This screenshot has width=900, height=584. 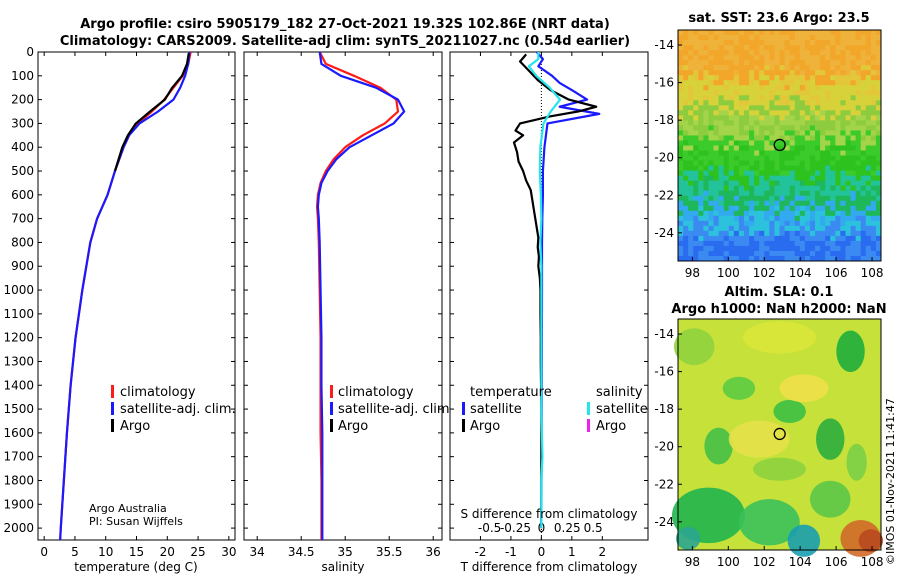 I want to click on top-x-tick-label: -0.25, so click(x=515, y=528).